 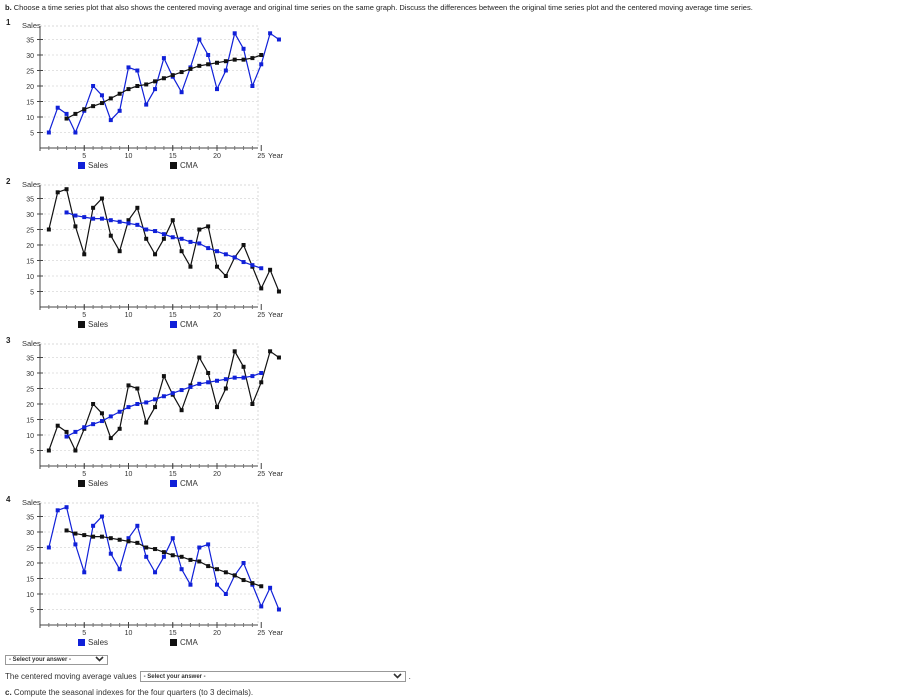 I want to click on answer-select-1: - Select your answer -, so click(x=56, y=660).